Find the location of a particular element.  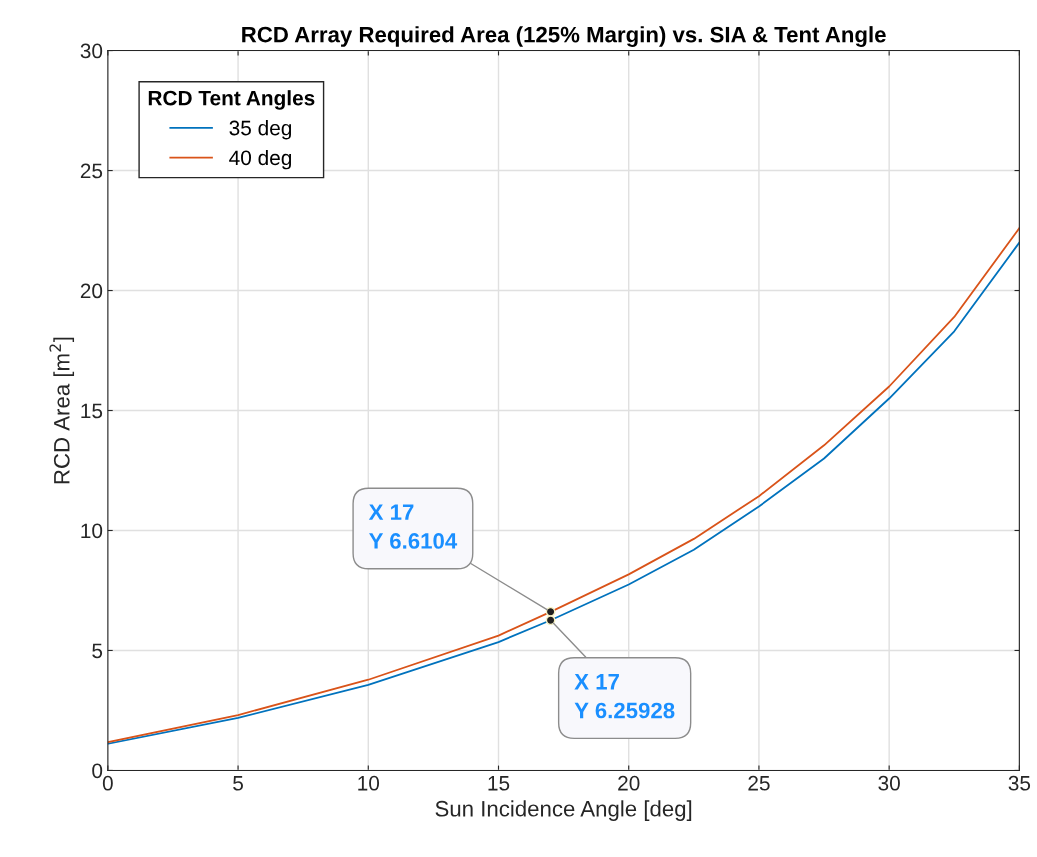

legend-label: 35 deg is located at coordinates (260, 130).